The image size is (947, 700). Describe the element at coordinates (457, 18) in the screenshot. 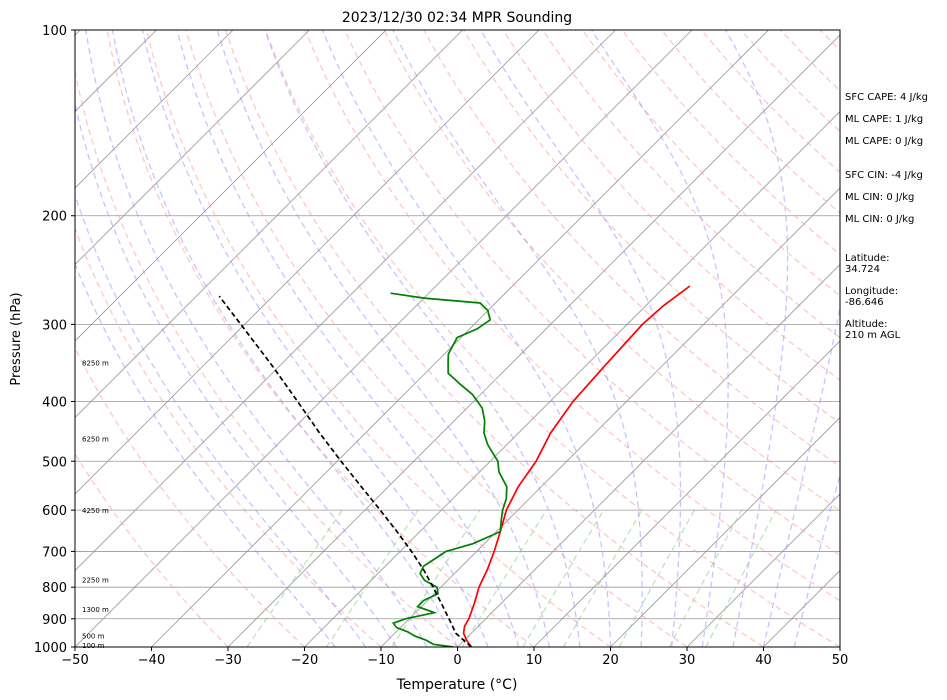

I see `chart-title: 2023/12/30 02:34 MPR Sounding` at that location.